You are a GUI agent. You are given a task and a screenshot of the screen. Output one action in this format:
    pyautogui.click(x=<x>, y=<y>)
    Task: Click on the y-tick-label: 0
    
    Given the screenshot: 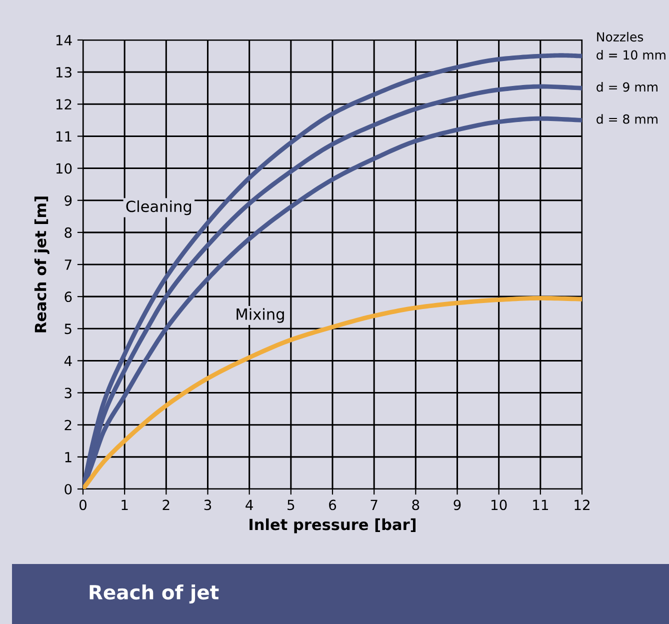 What is the action you would take?
    pyautogui.click(x=68, y=489)
    